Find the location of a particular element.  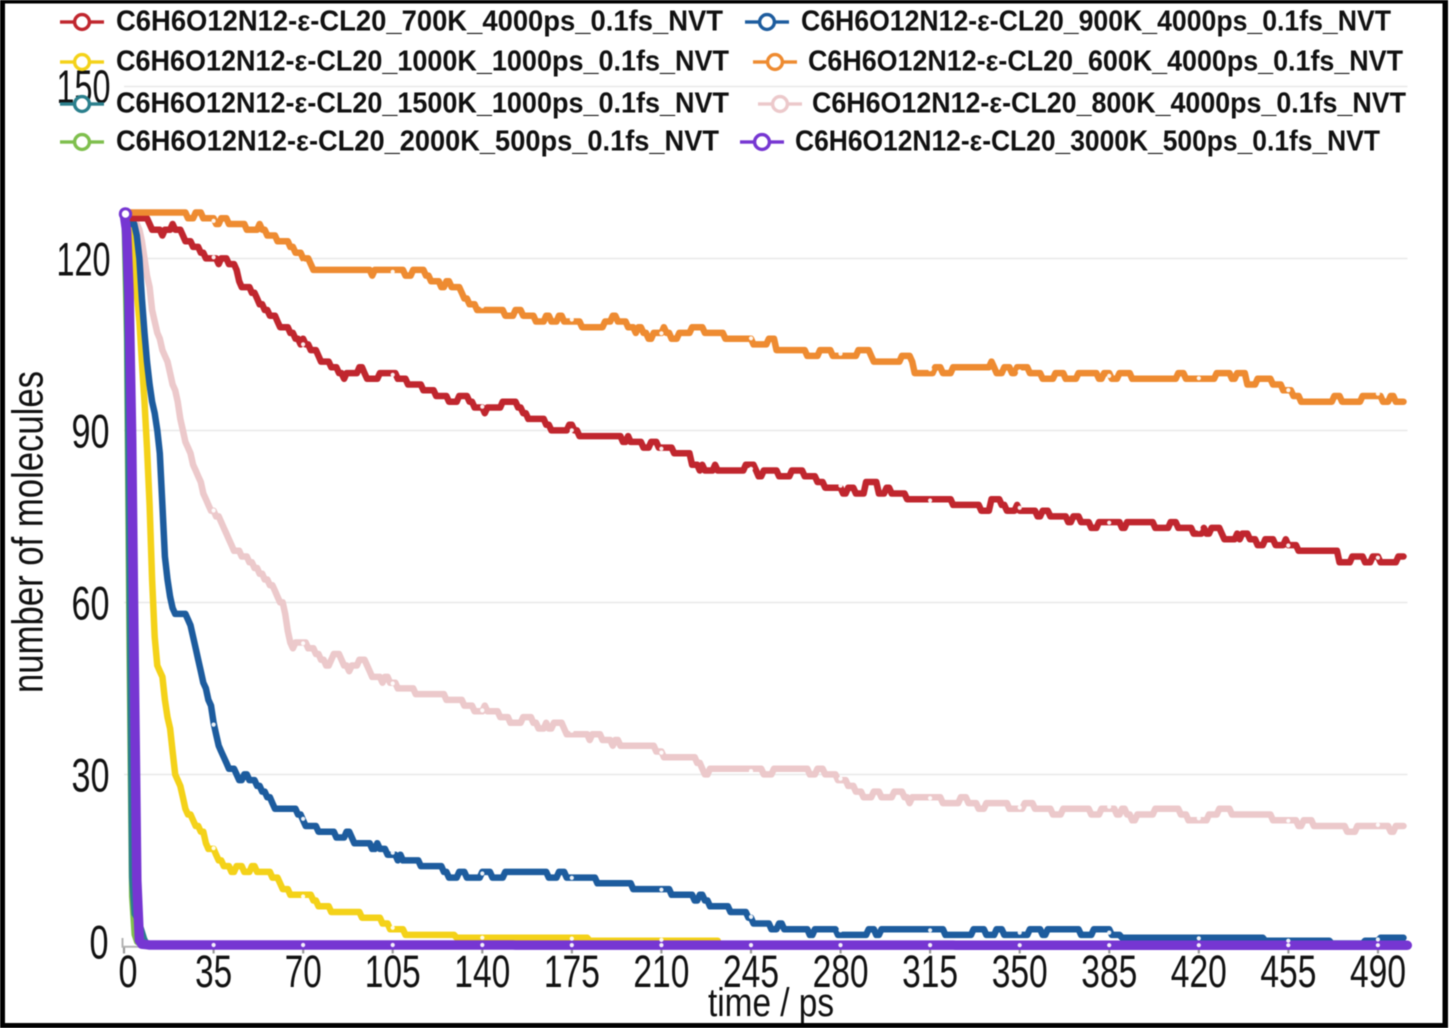

svg-text: 105 is located at coordinates (393, 971).